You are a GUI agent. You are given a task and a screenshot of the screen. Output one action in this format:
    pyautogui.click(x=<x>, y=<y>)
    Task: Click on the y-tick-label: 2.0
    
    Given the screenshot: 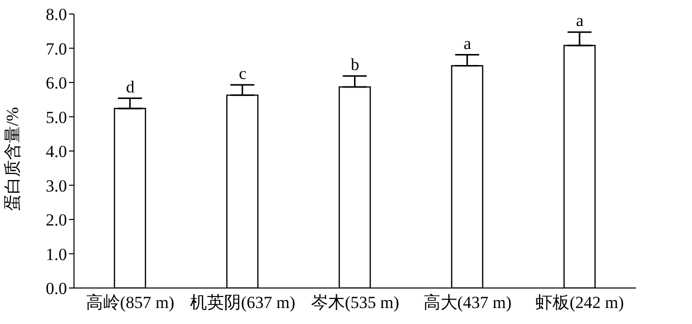 What is the action you would take?
    pyautogui.click(x=56, y=220)
    